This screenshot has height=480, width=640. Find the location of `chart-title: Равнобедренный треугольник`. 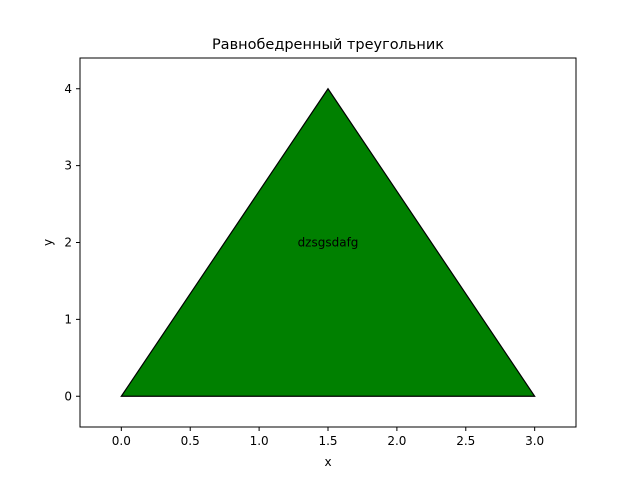

chart-title: Равнобедренный треугольник is located at coordinates (328, 45).